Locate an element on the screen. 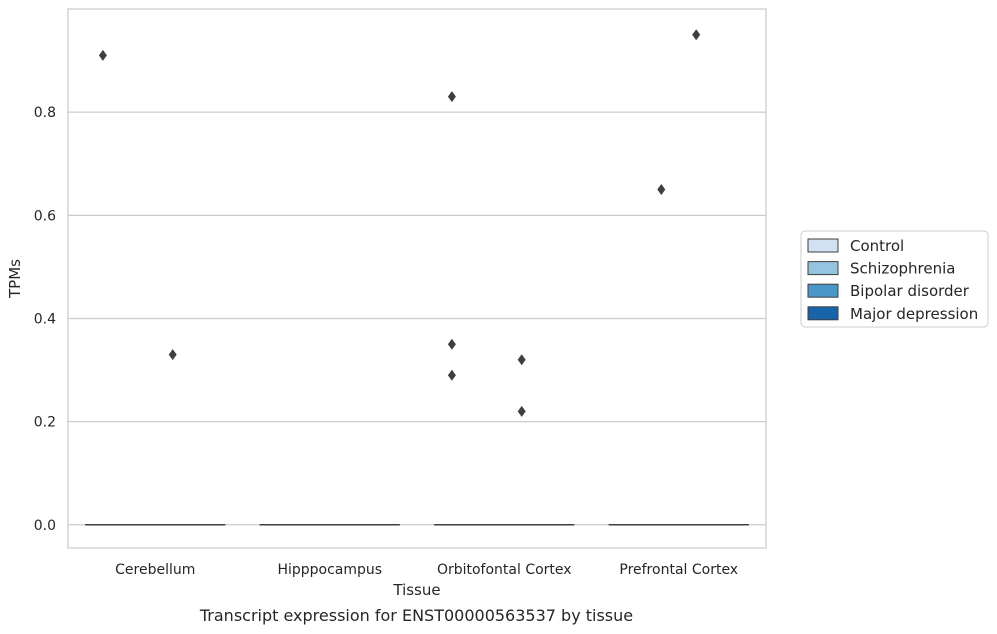 This screenshot has height=634, width=997. y-axis-label: TPMs is located at coordinates (15, 279).